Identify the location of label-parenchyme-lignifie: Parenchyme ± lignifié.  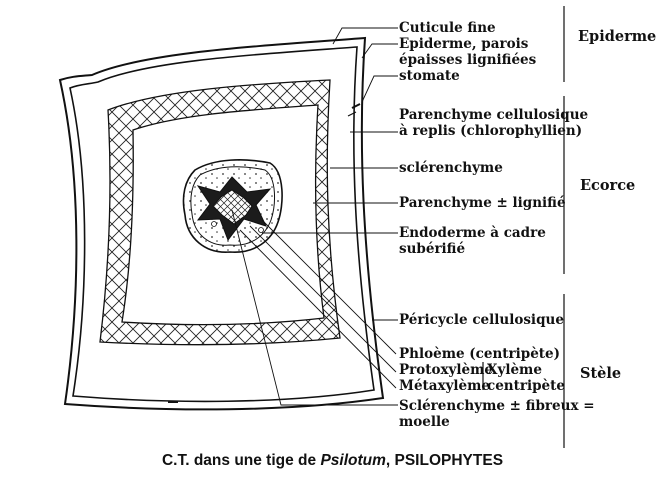
(482, 203).